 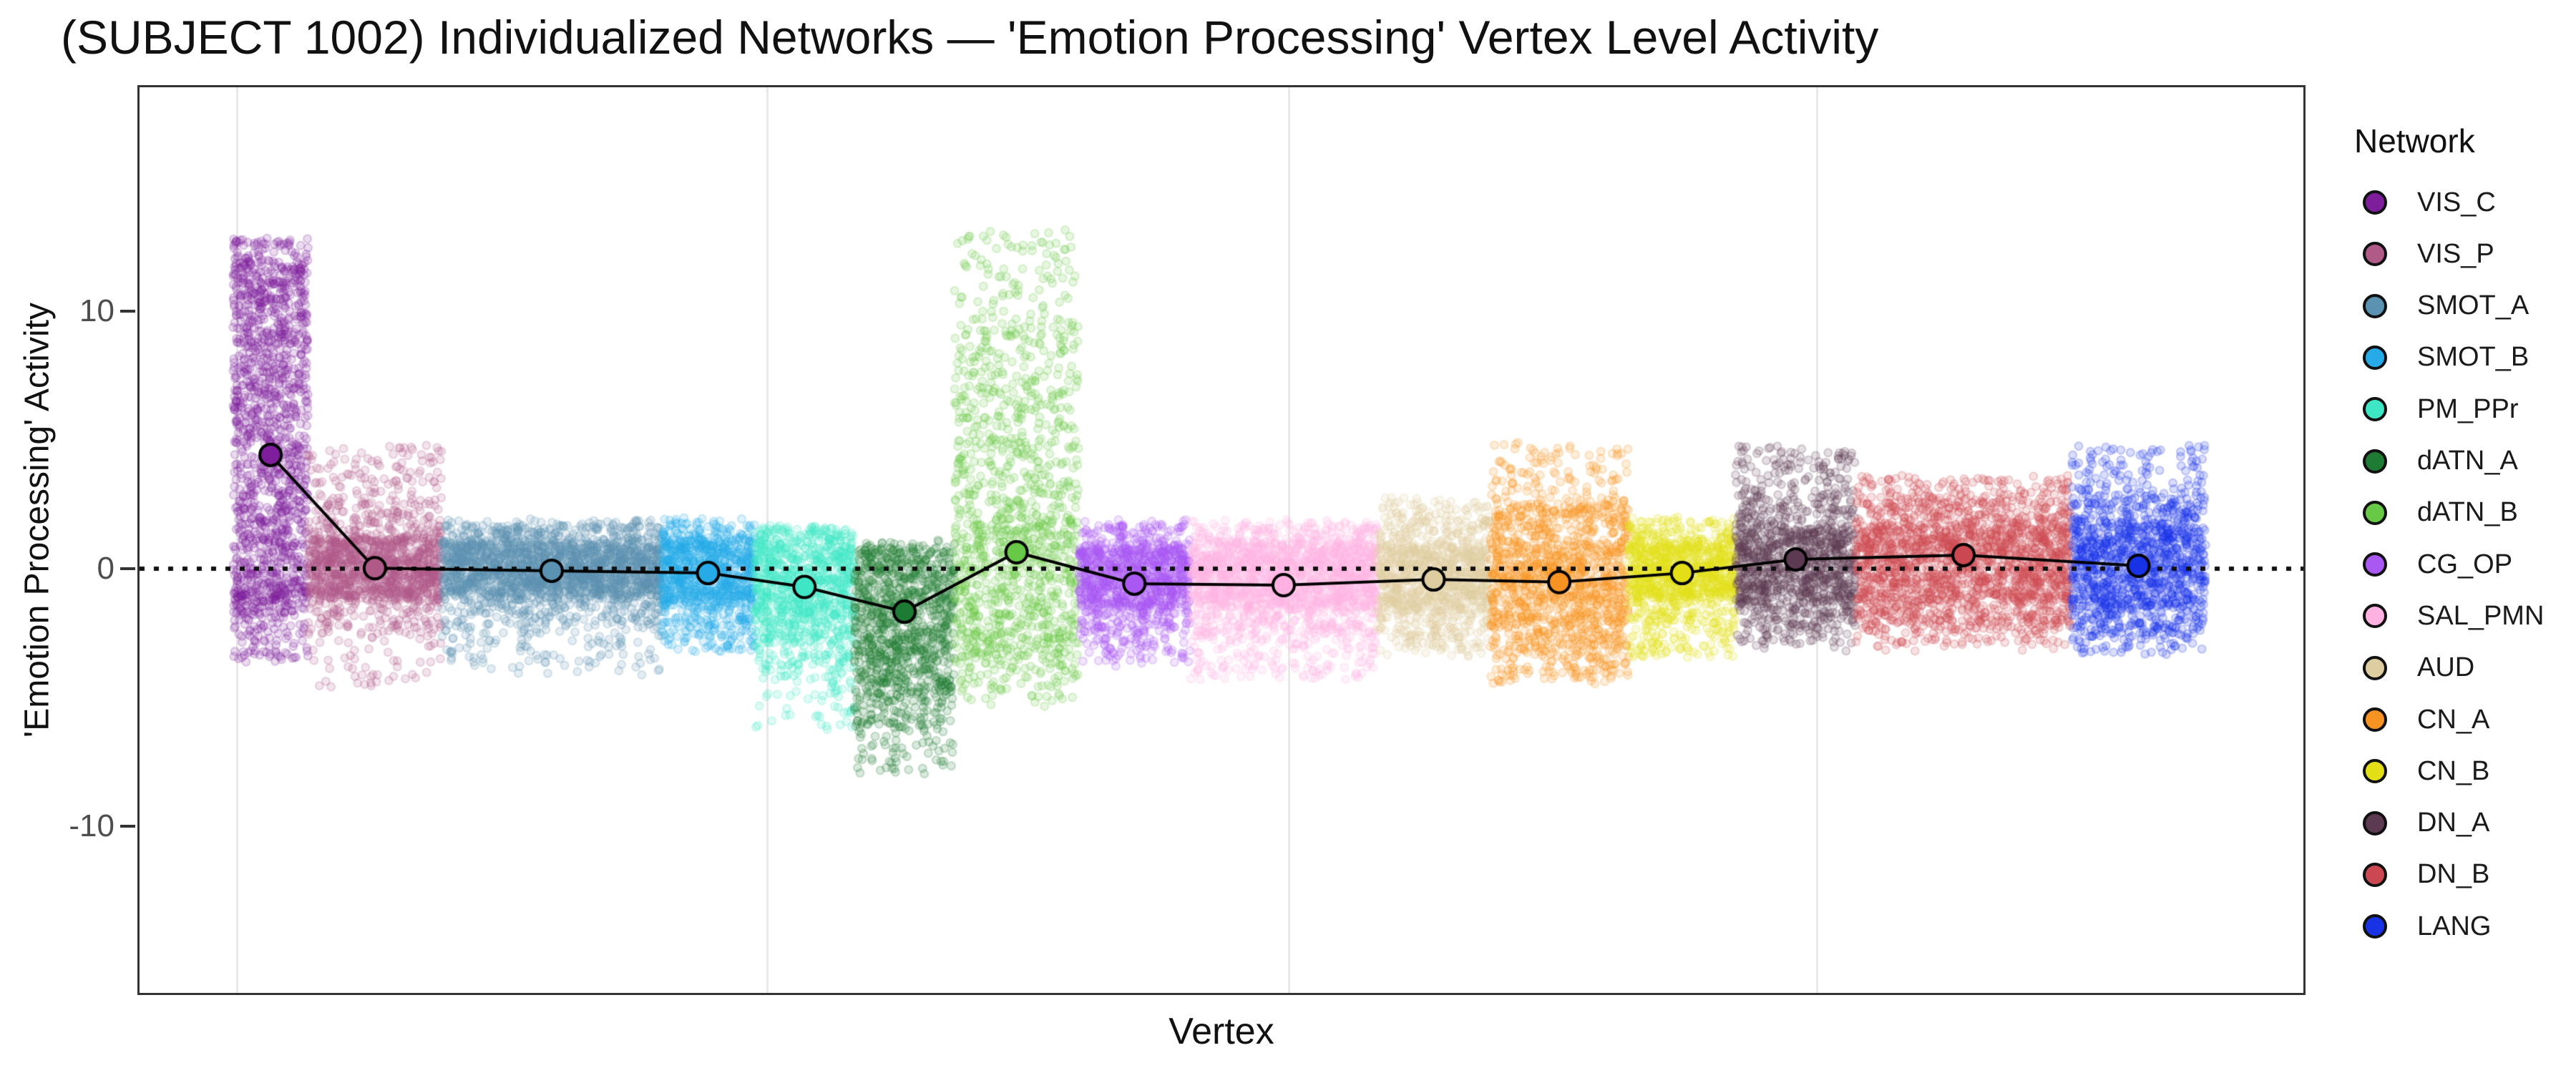 What do you see at coordinates (2453, 719) in the screenshot?
I see `legend-item-label: CN_A` at bounding box center [2453, 719].